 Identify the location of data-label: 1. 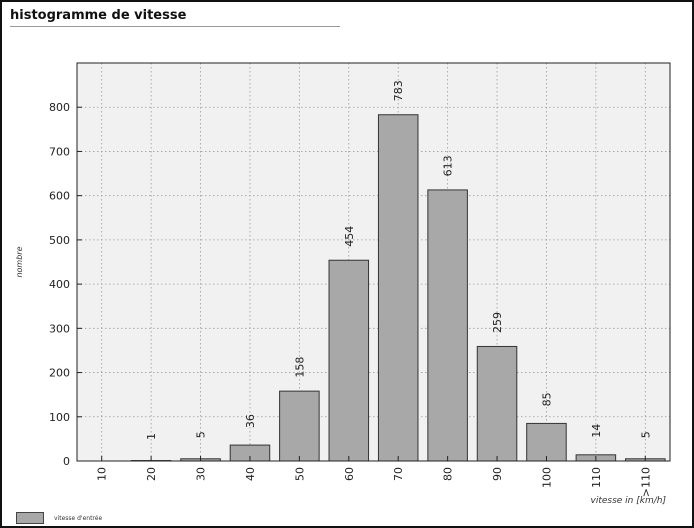
(151, 436).